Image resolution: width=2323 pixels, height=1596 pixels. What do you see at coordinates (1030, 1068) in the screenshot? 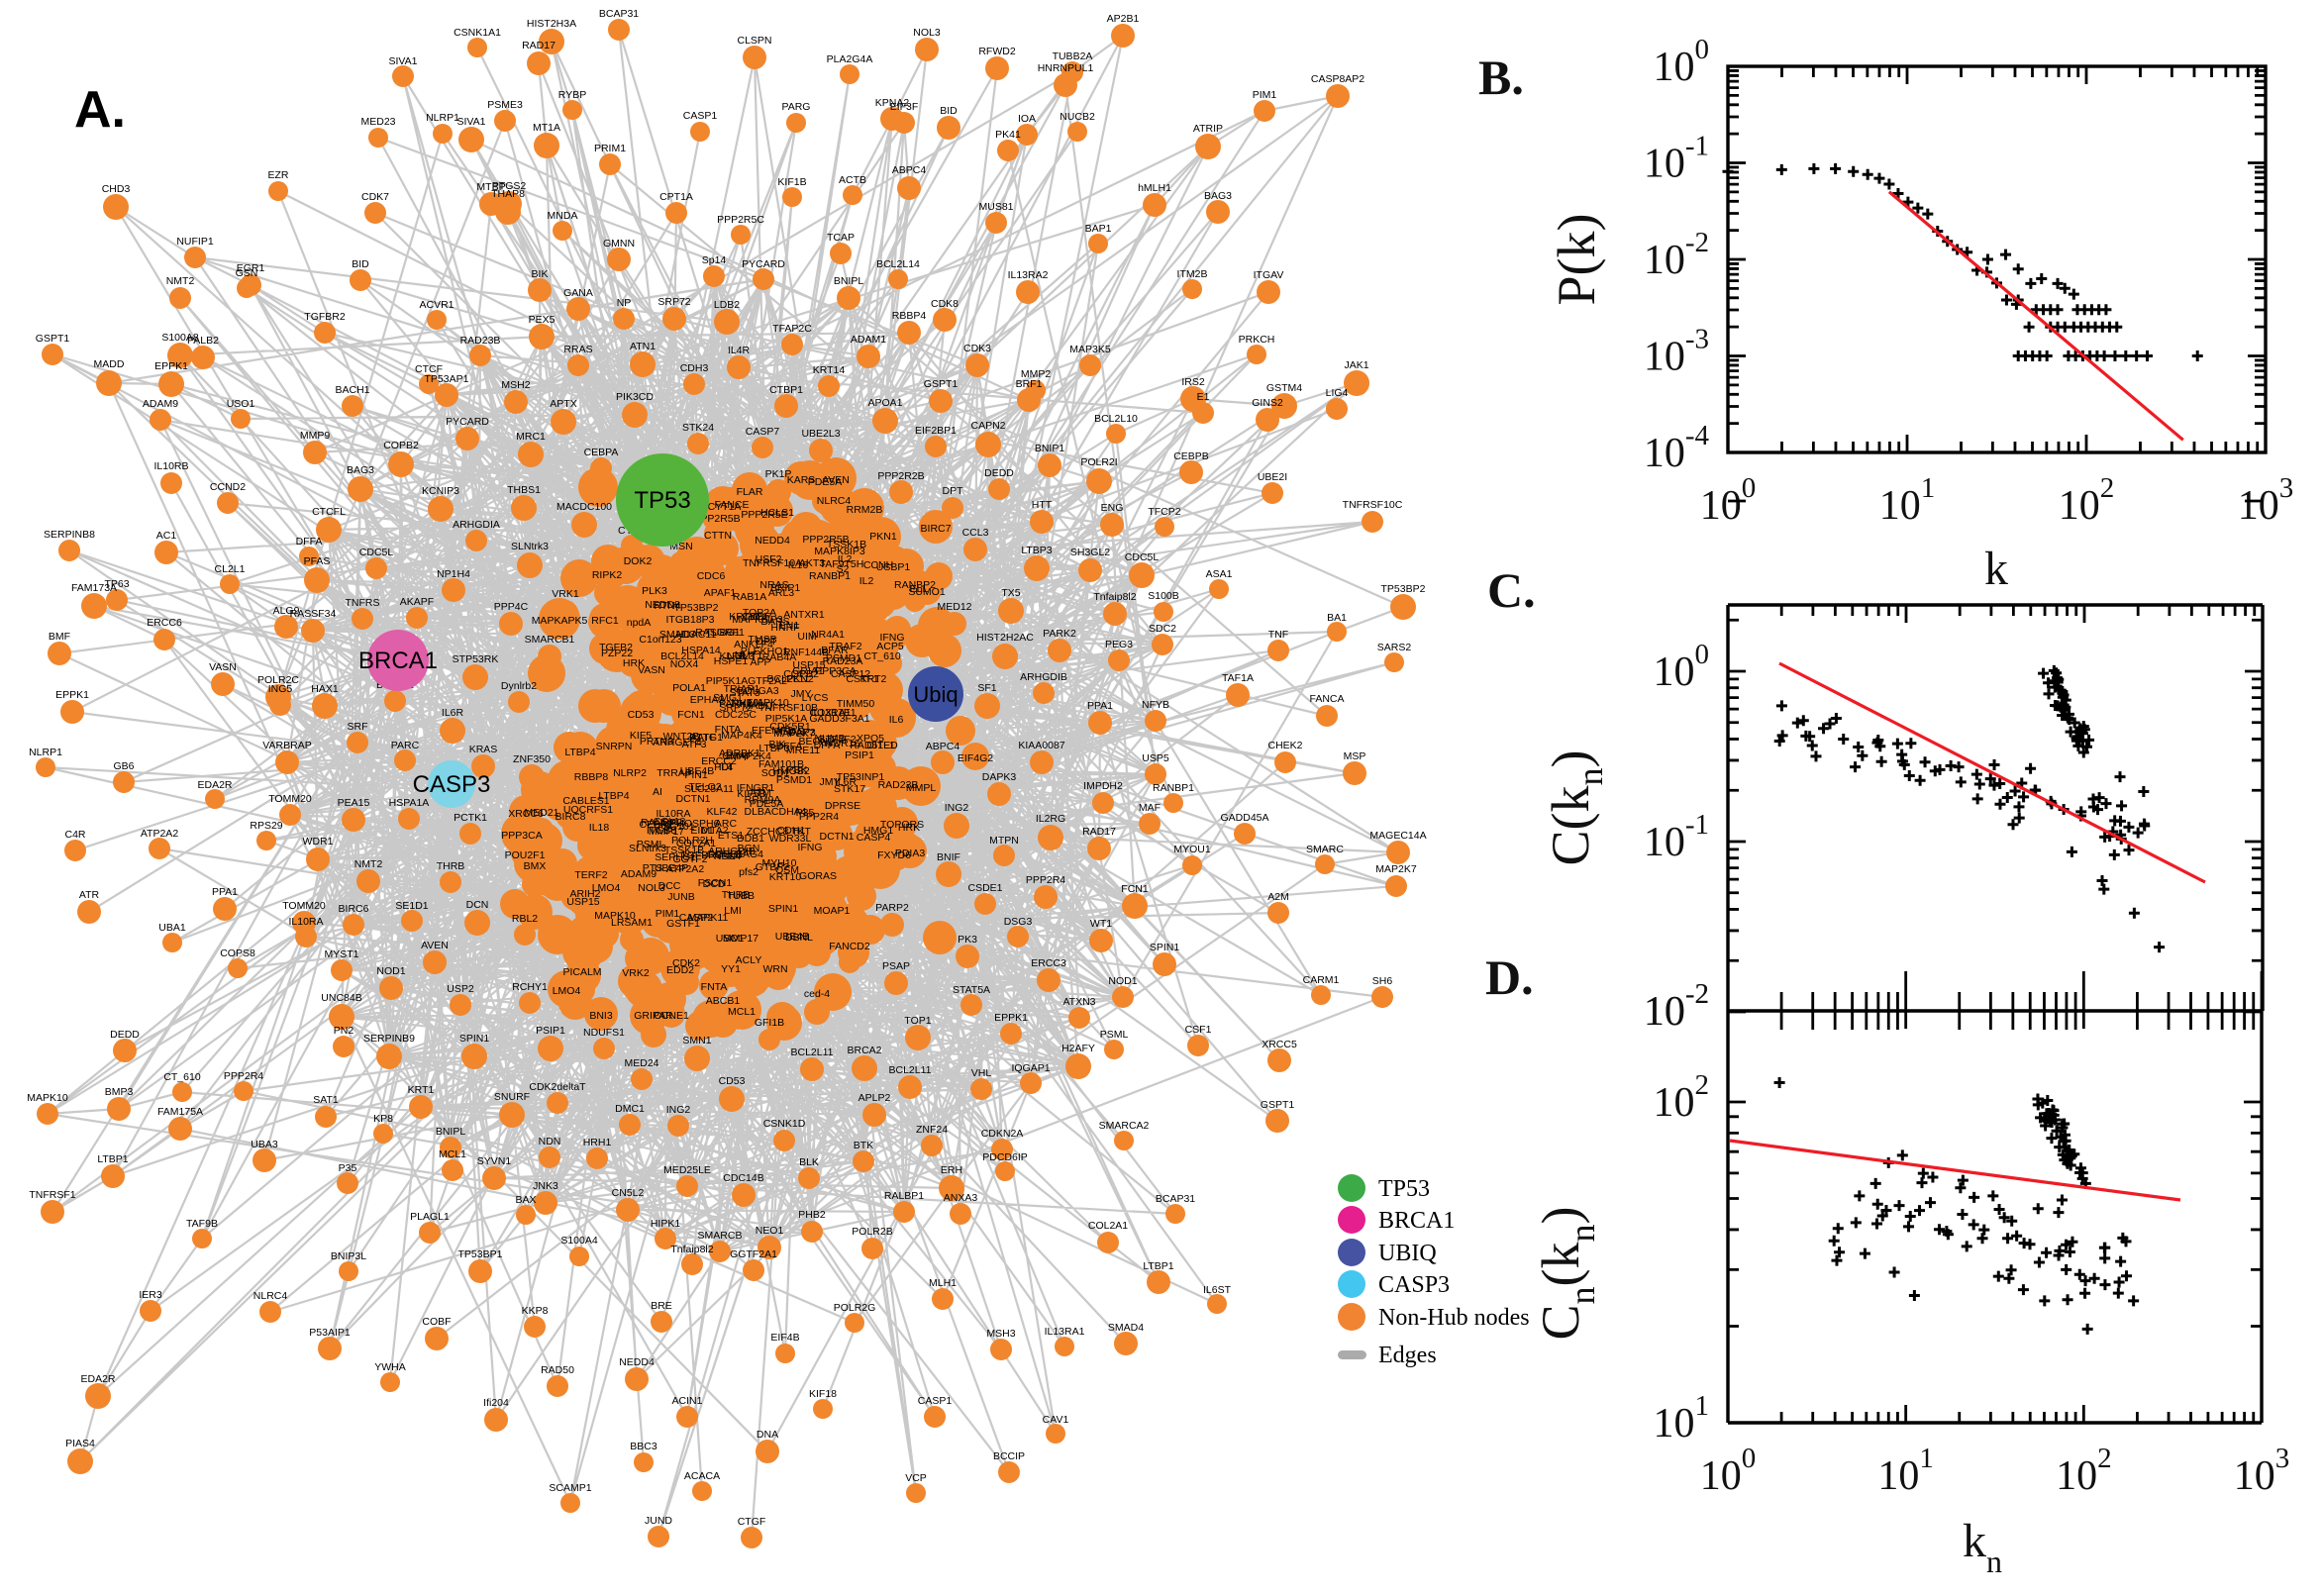
I see `svg-text: IQGAP1` at bounding box center [1030, 1068].